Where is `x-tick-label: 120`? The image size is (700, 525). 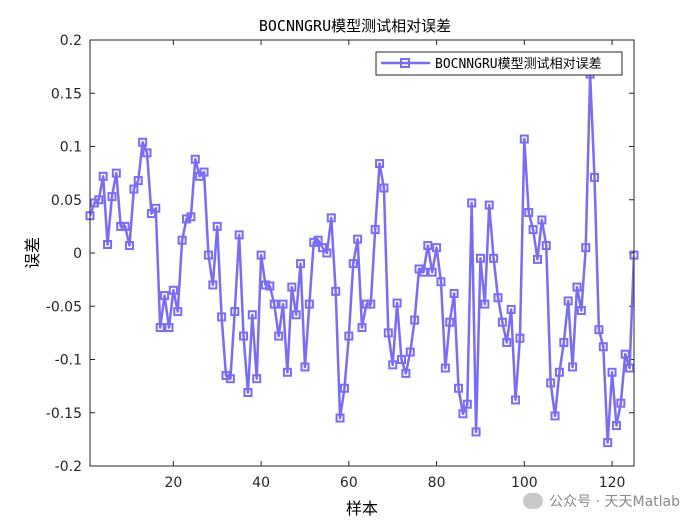 x-tick-label: 120 is located at coordinates (612, 483).